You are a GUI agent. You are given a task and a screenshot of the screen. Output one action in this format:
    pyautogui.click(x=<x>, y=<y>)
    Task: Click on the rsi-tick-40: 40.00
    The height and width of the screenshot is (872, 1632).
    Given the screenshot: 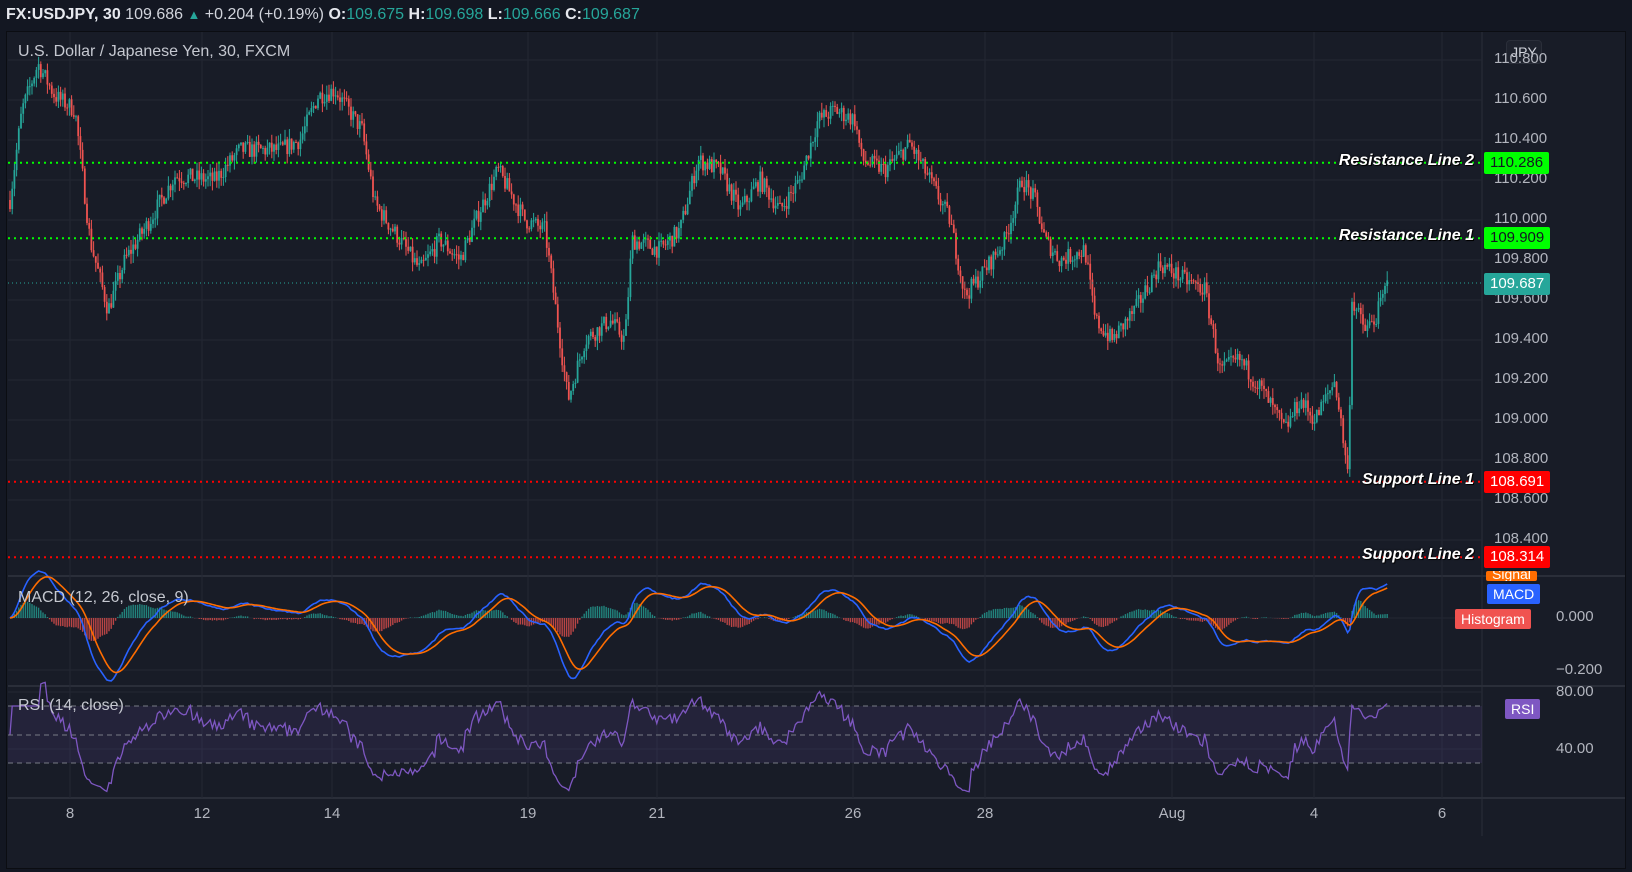 What is the action you would take?
    pyautogui.click(x=1575, y=748)
    